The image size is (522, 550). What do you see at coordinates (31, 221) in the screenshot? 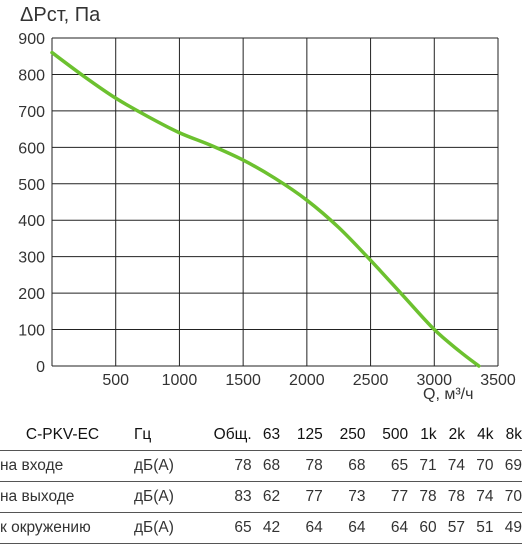
I see `y-tick-label: 400` at bounding box center [31, 221].